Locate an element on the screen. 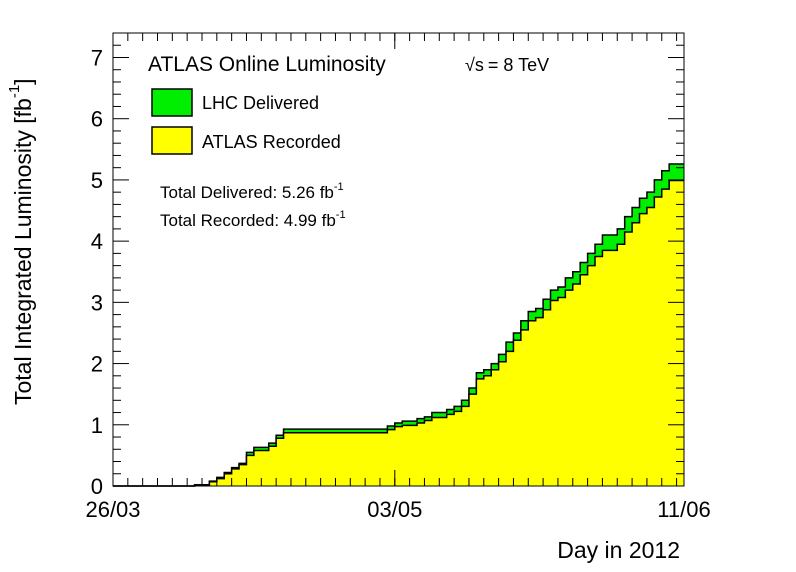  legend-swatch-delivered is located at coordinates (172, 102).